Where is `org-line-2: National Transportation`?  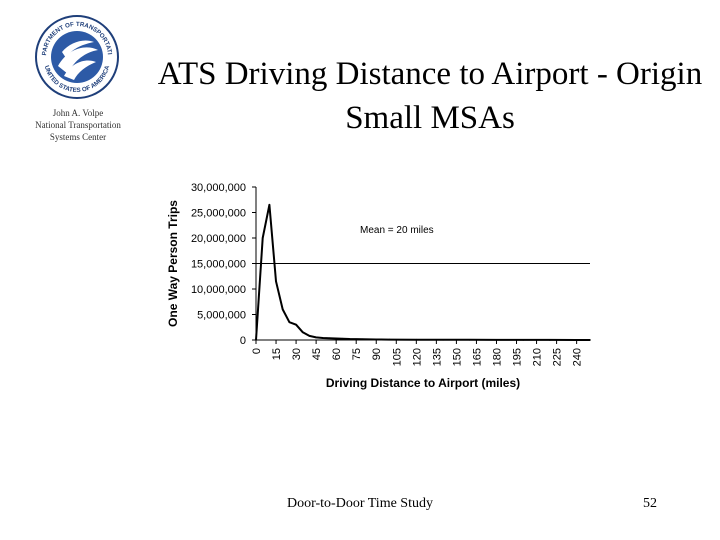 org-line-2: National Transportation is located at coordinates (78, 125).